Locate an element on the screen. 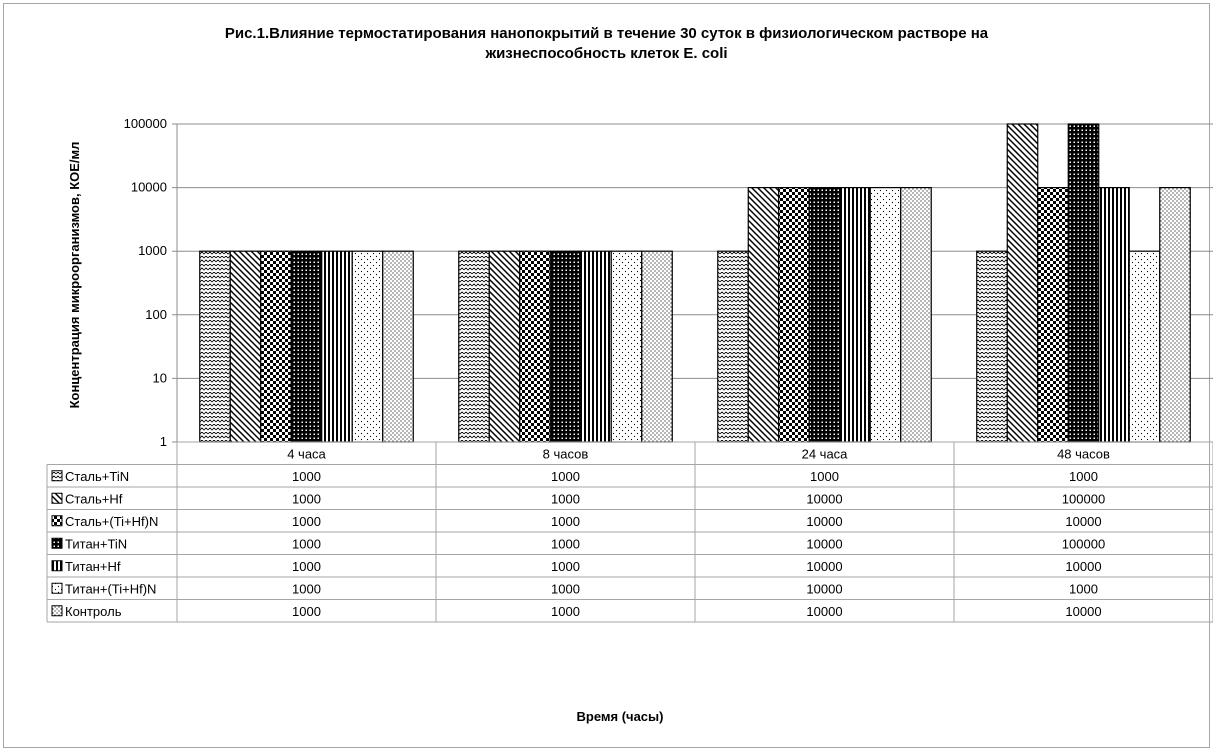 The image size is (1213, 751). legend-label: Титан+TiN is located at coordinates (96, 543).